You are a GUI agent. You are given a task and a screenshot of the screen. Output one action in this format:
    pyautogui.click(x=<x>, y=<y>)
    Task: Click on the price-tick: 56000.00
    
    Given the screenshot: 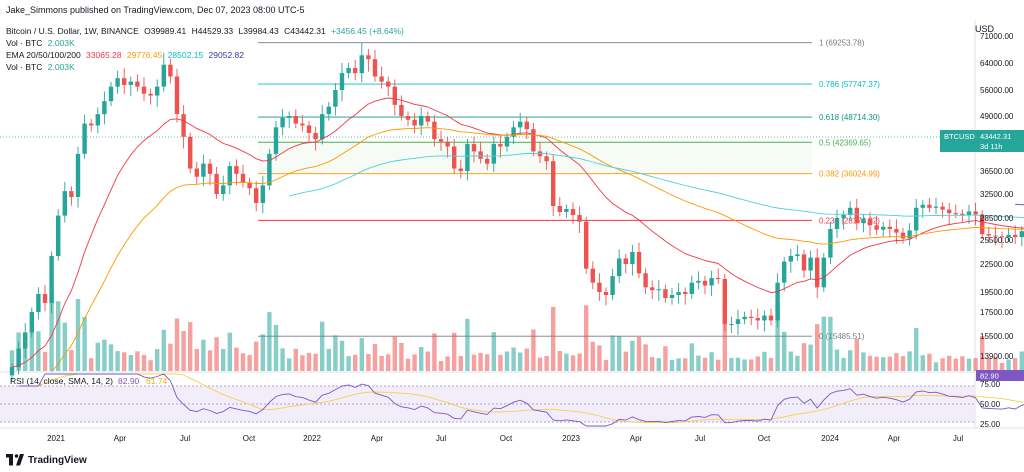 What is the action you would take?
    pyautogui.click(x=997, y=90)
    